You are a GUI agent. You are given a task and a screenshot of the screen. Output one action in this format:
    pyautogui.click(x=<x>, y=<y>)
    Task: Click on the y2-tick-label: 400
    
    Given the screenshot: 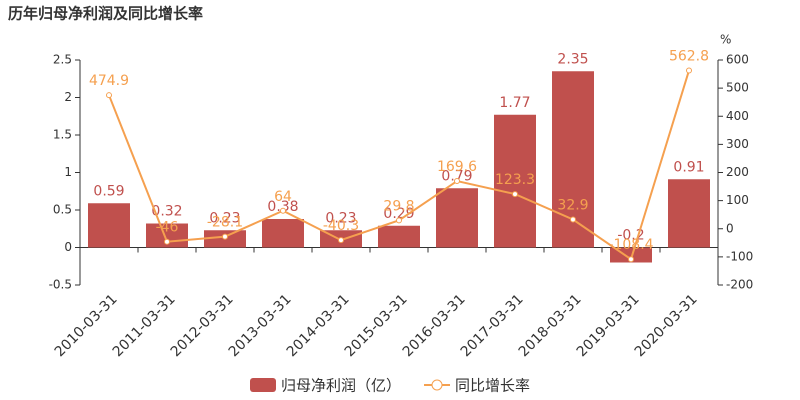 What is the action you would take?
    pyautogui.click(x=737, y=116)
    